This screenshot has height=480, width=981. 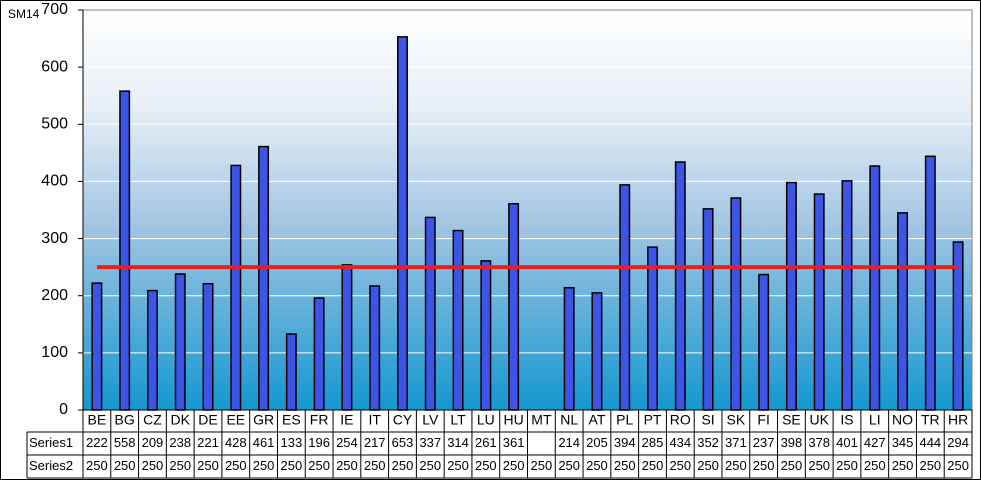 I want to click on x-tick-label: LI, so click(x=875, y=420).